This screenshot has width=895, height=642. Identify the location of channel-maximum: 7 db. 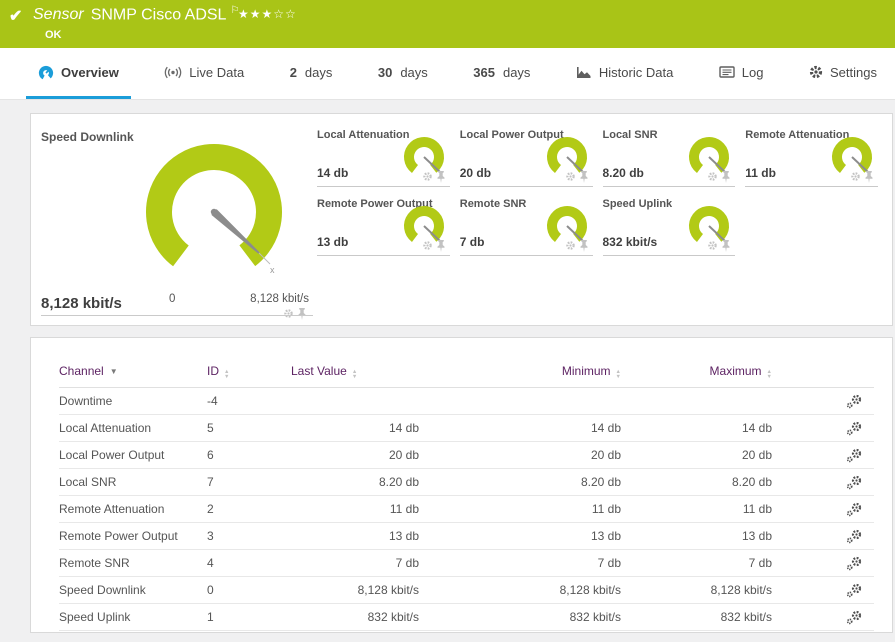
(696, 563).